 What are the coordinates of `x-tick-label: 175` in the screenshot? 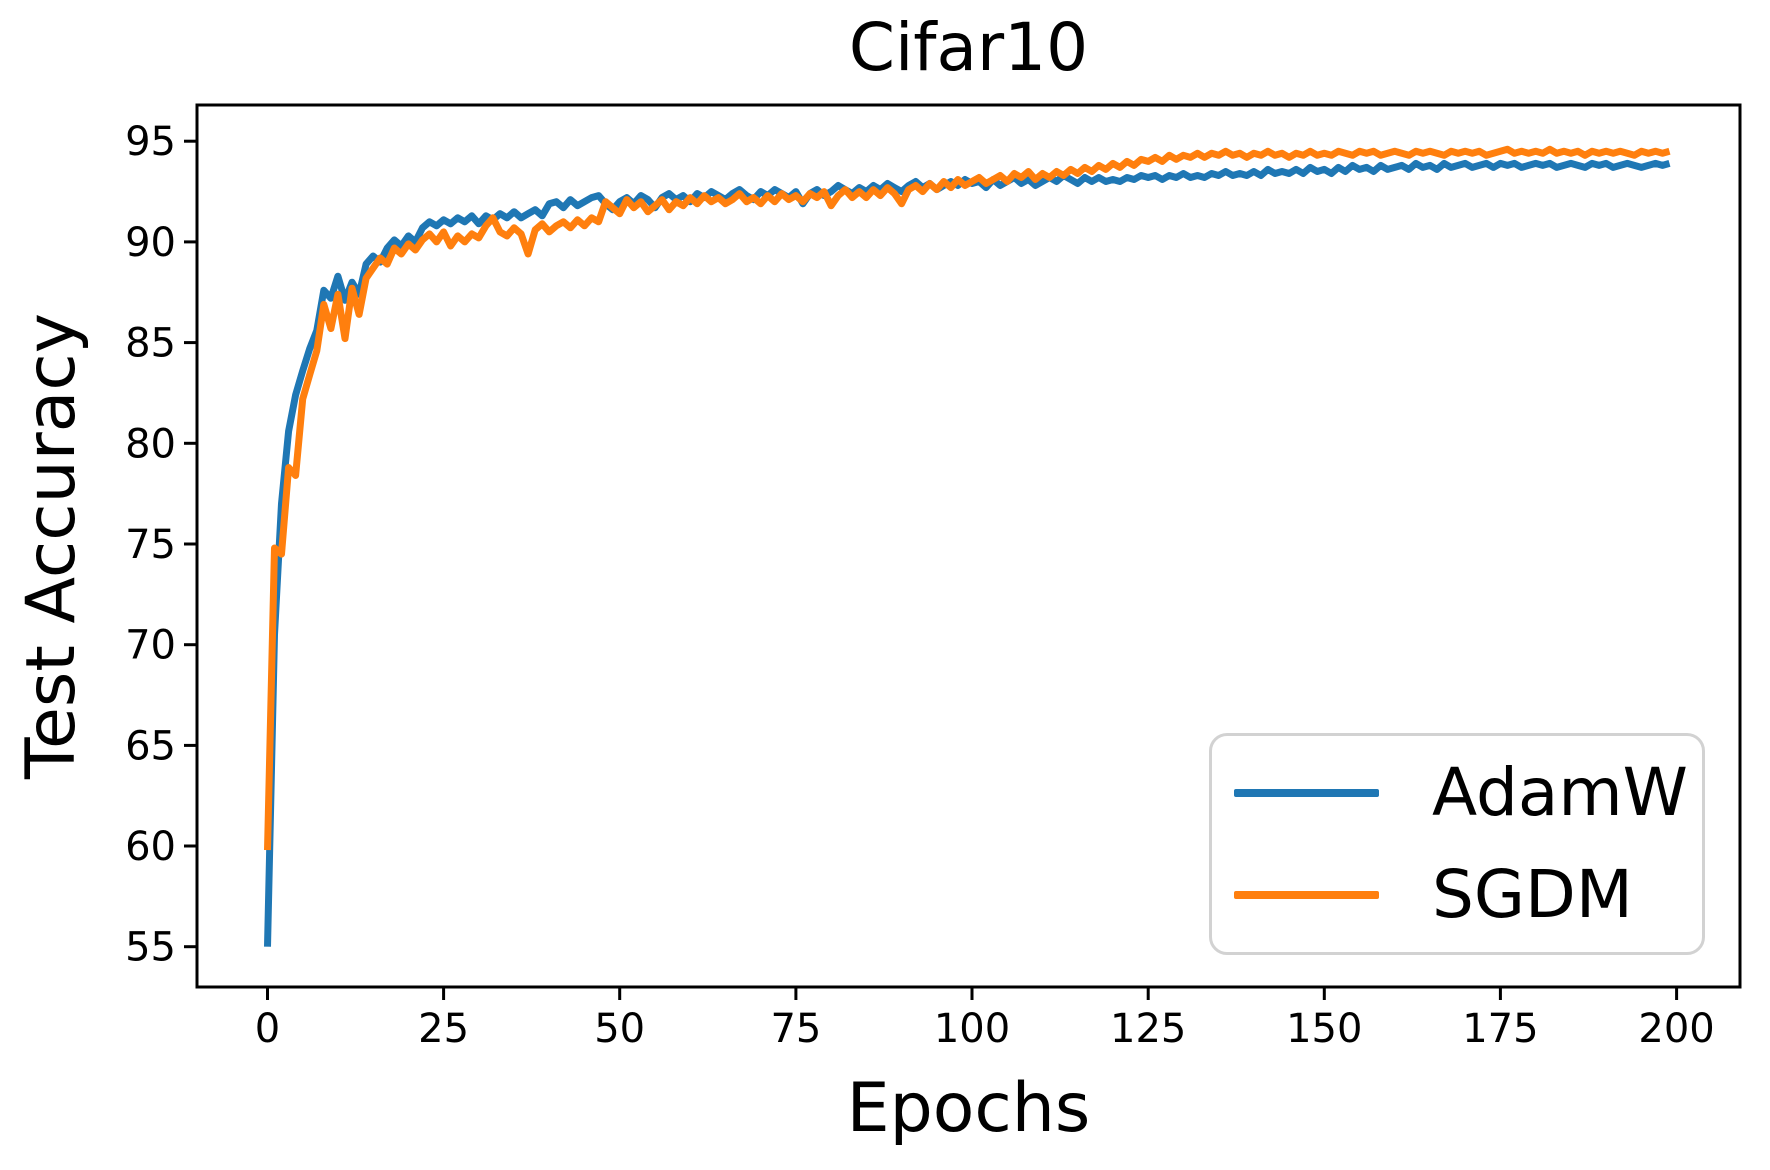 It's located at (1500, 1029).